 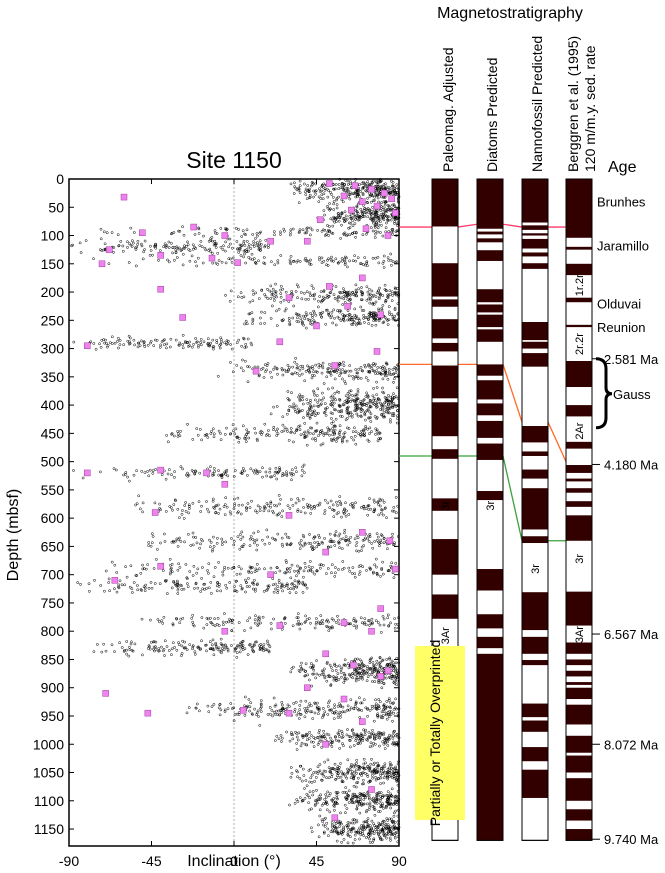 I want to click on age-heading: Age, so click(x=622, y=167).